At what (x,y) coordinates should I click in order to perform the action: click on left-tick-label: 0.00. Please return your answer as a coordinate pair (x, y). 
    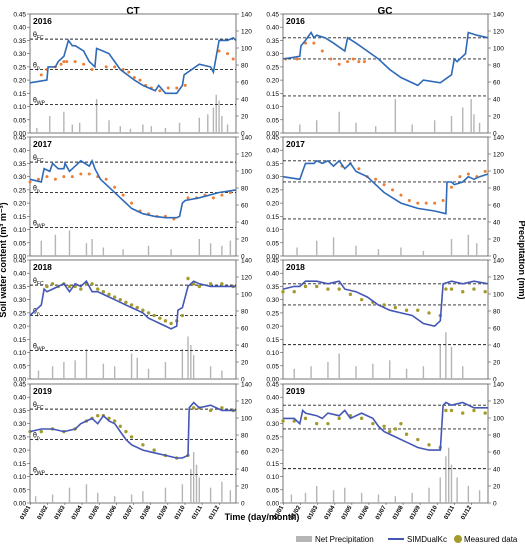
    Looking at the image, I should click on (272, 257).